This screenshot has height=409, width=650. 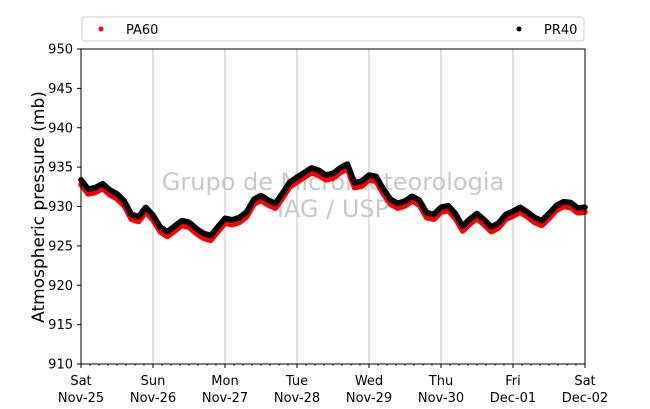 What do you see at coordinates (224, 381) in the screenshot?
I see `x-tick-label-day: Mon` at bounding box center [224, 381].